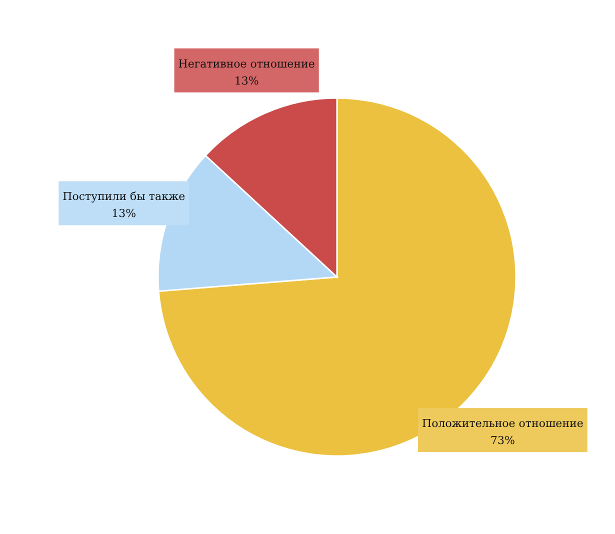 This screenshot has width=615, height=534. What do you see at coordinates (246, 63) in the screenshot?
I see `slice-label: Негативное отношение` at bounding box center [246, 63].